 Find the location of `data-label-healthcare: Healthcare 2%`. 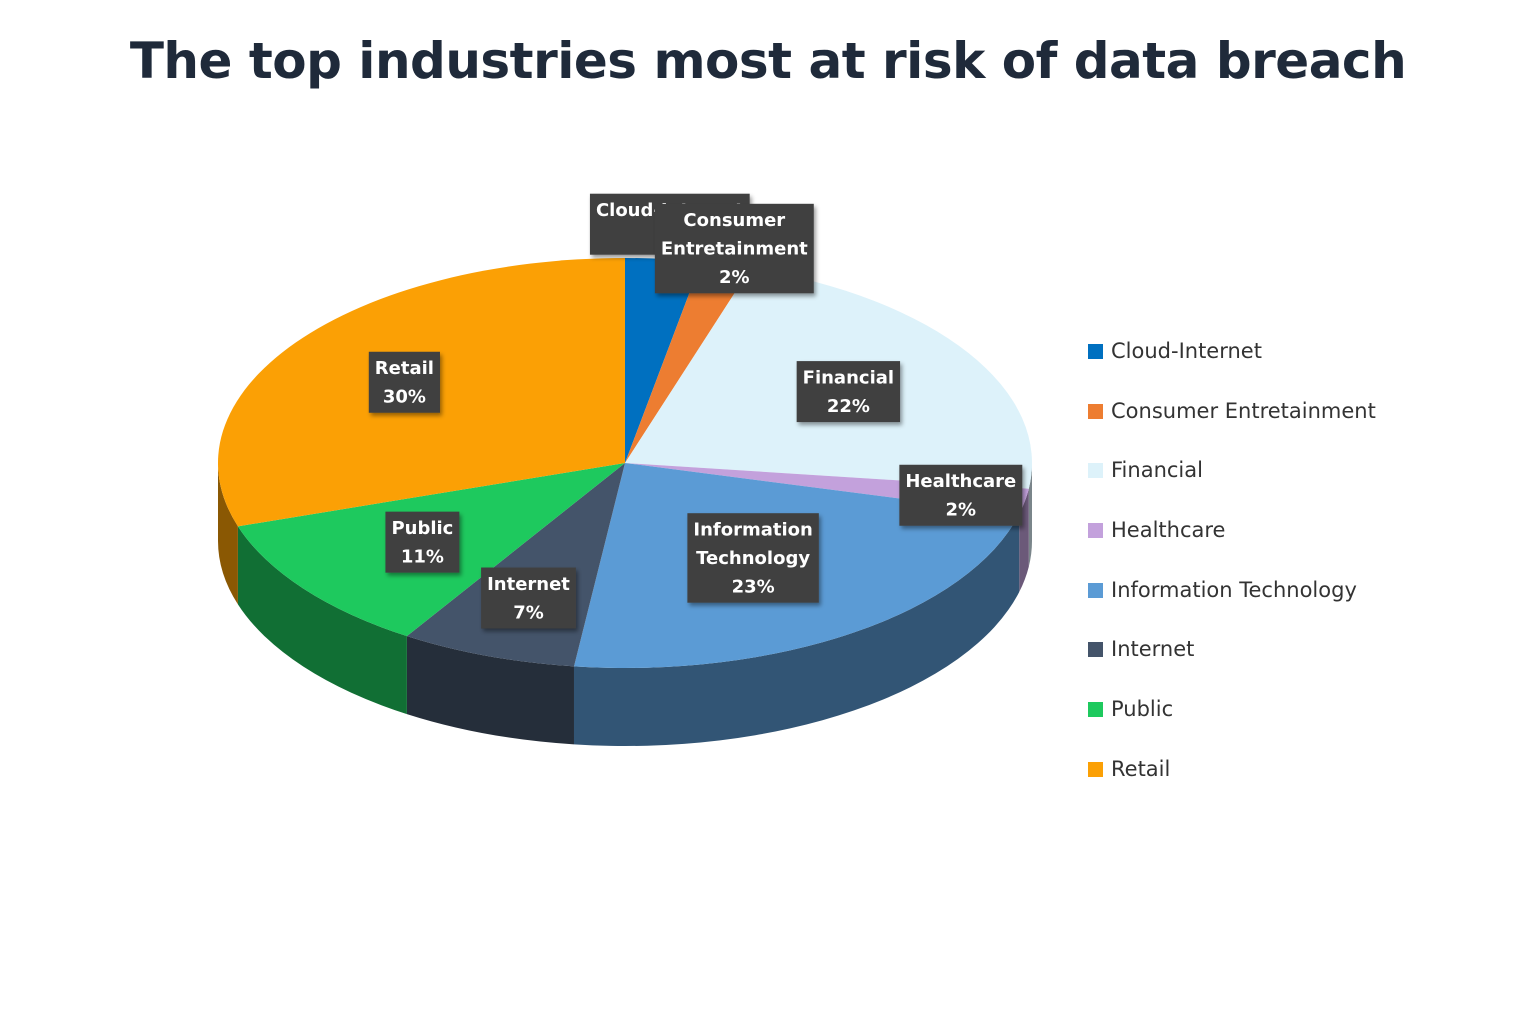

data-label-healthcare: Healthcare 2% is located at coordinates (961, 495).